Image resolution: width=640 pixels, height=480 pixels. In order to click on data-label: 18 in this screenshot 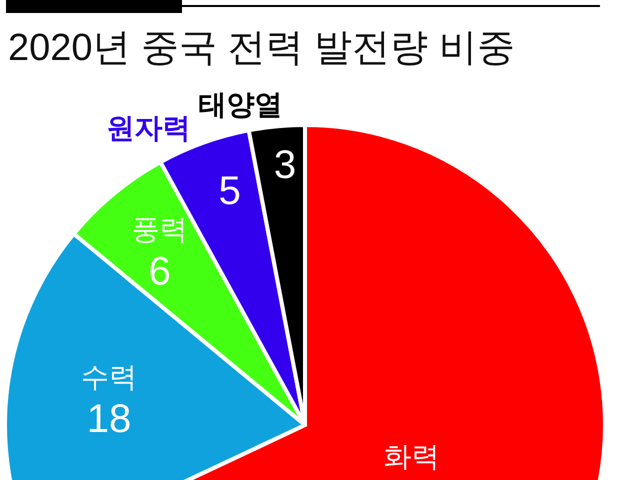, I will do `click(109, 418)`.